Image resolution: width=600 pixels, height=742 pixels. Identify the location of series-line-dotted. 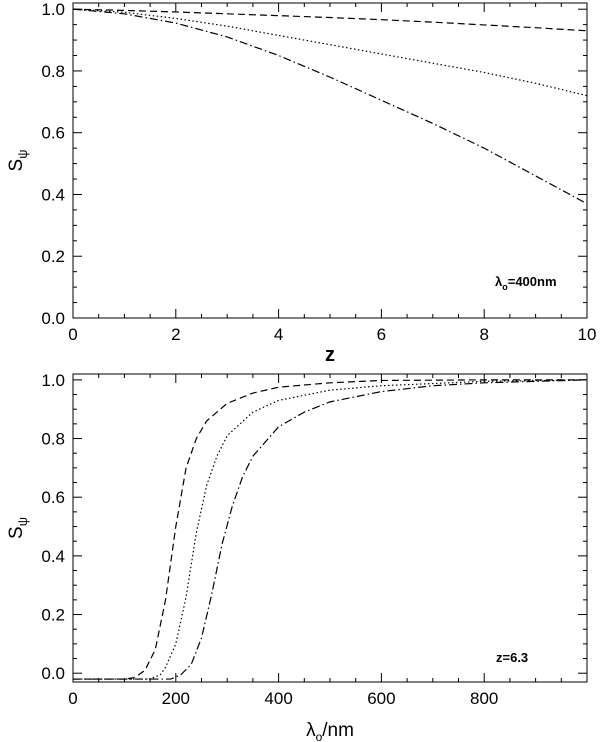
(330, 52).